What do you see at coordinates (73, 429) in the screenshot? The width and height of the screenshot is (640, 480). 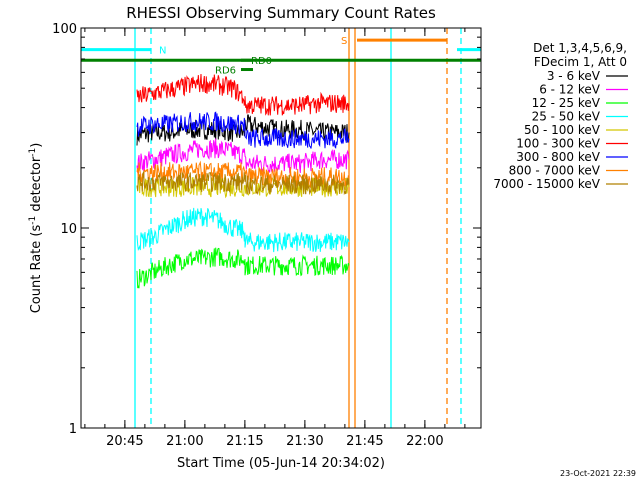 I see `y-tick-label: 1` at bounding box center [73, 429].